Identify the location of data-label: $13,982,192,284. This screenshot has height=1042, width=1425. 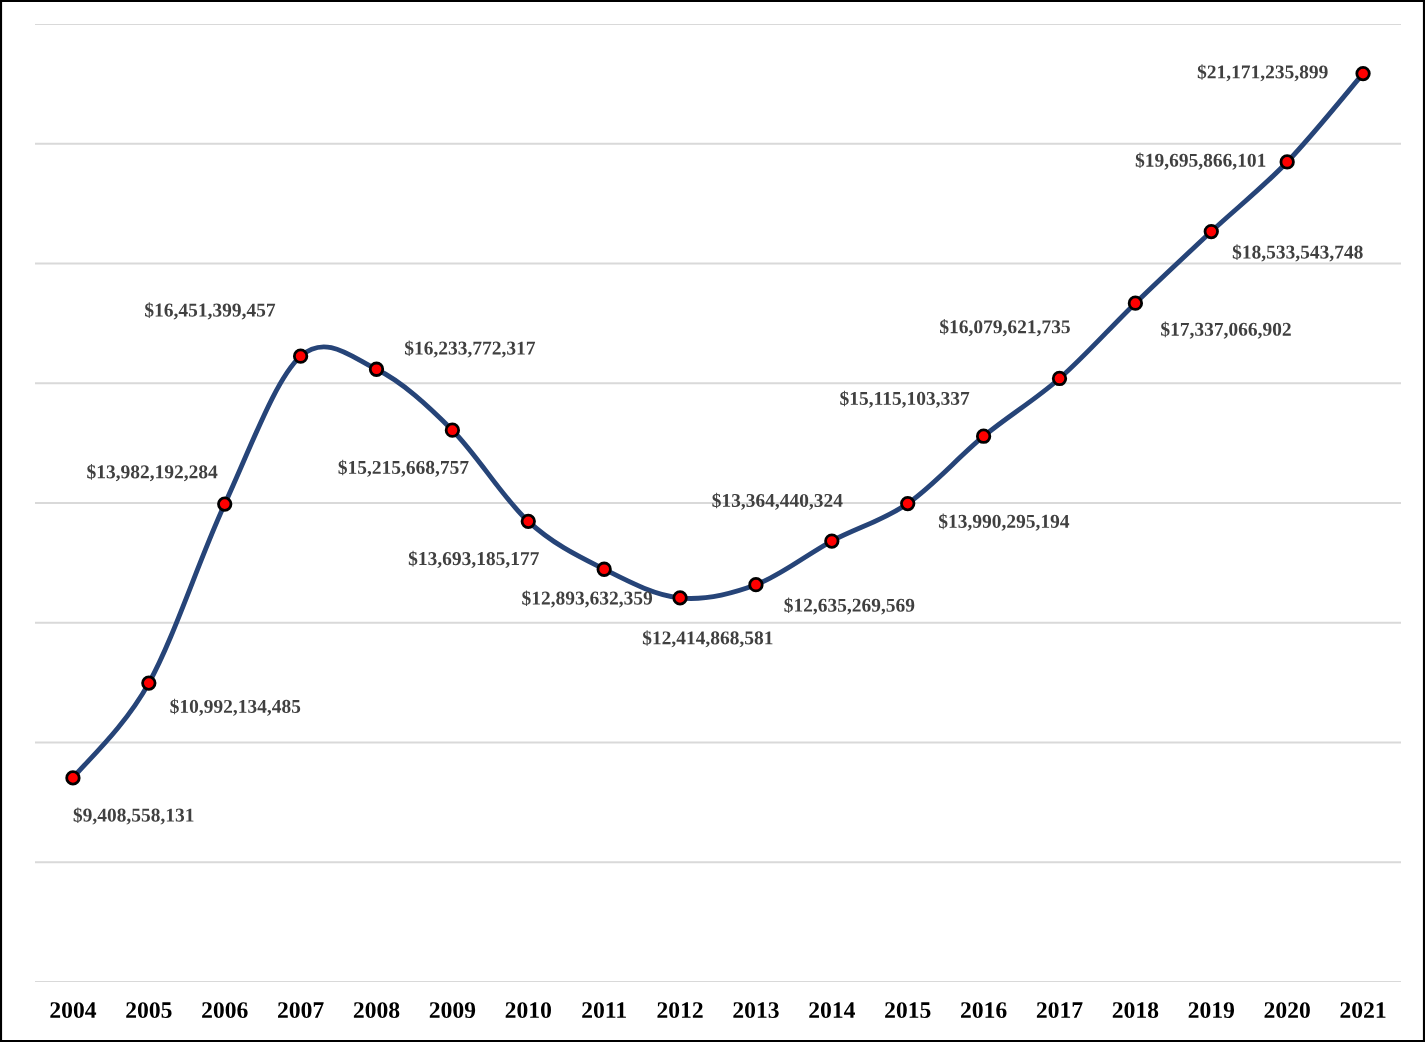
(152, 473).